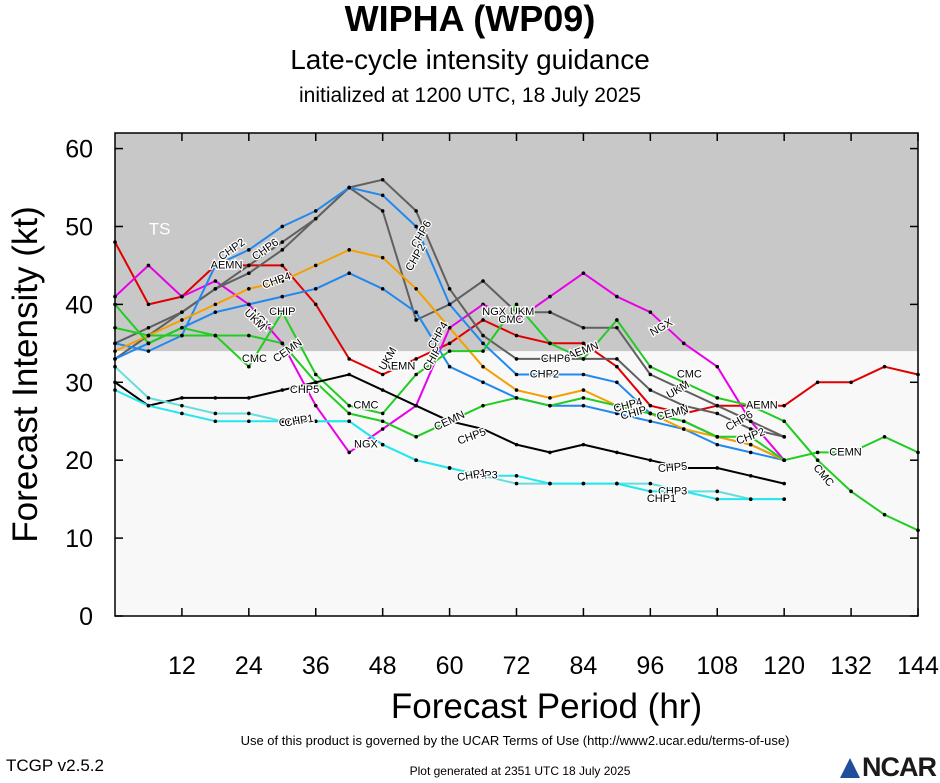 Image resolution: width=940 pixels, height=783 pixels. I want to click on x-tick-label: 96, so click(650, 666).